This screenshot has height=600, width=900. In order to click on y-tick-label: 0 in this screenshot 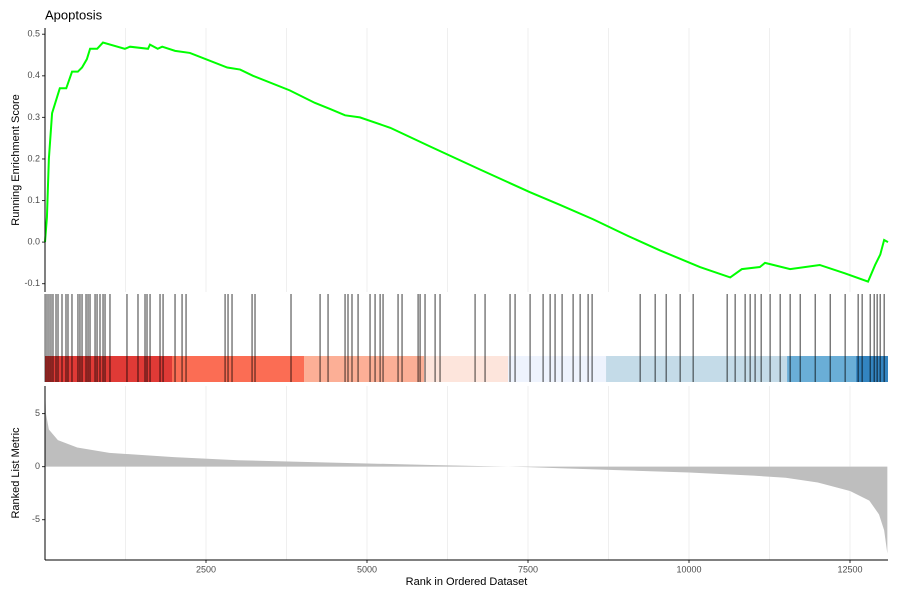, I will do `click(37, 466)`.